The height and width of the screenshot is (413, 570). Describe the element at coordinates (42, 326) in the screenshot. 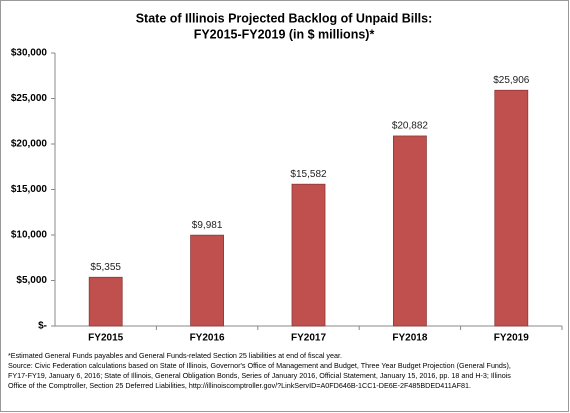

I see `y-tick-label: $-` at that location.